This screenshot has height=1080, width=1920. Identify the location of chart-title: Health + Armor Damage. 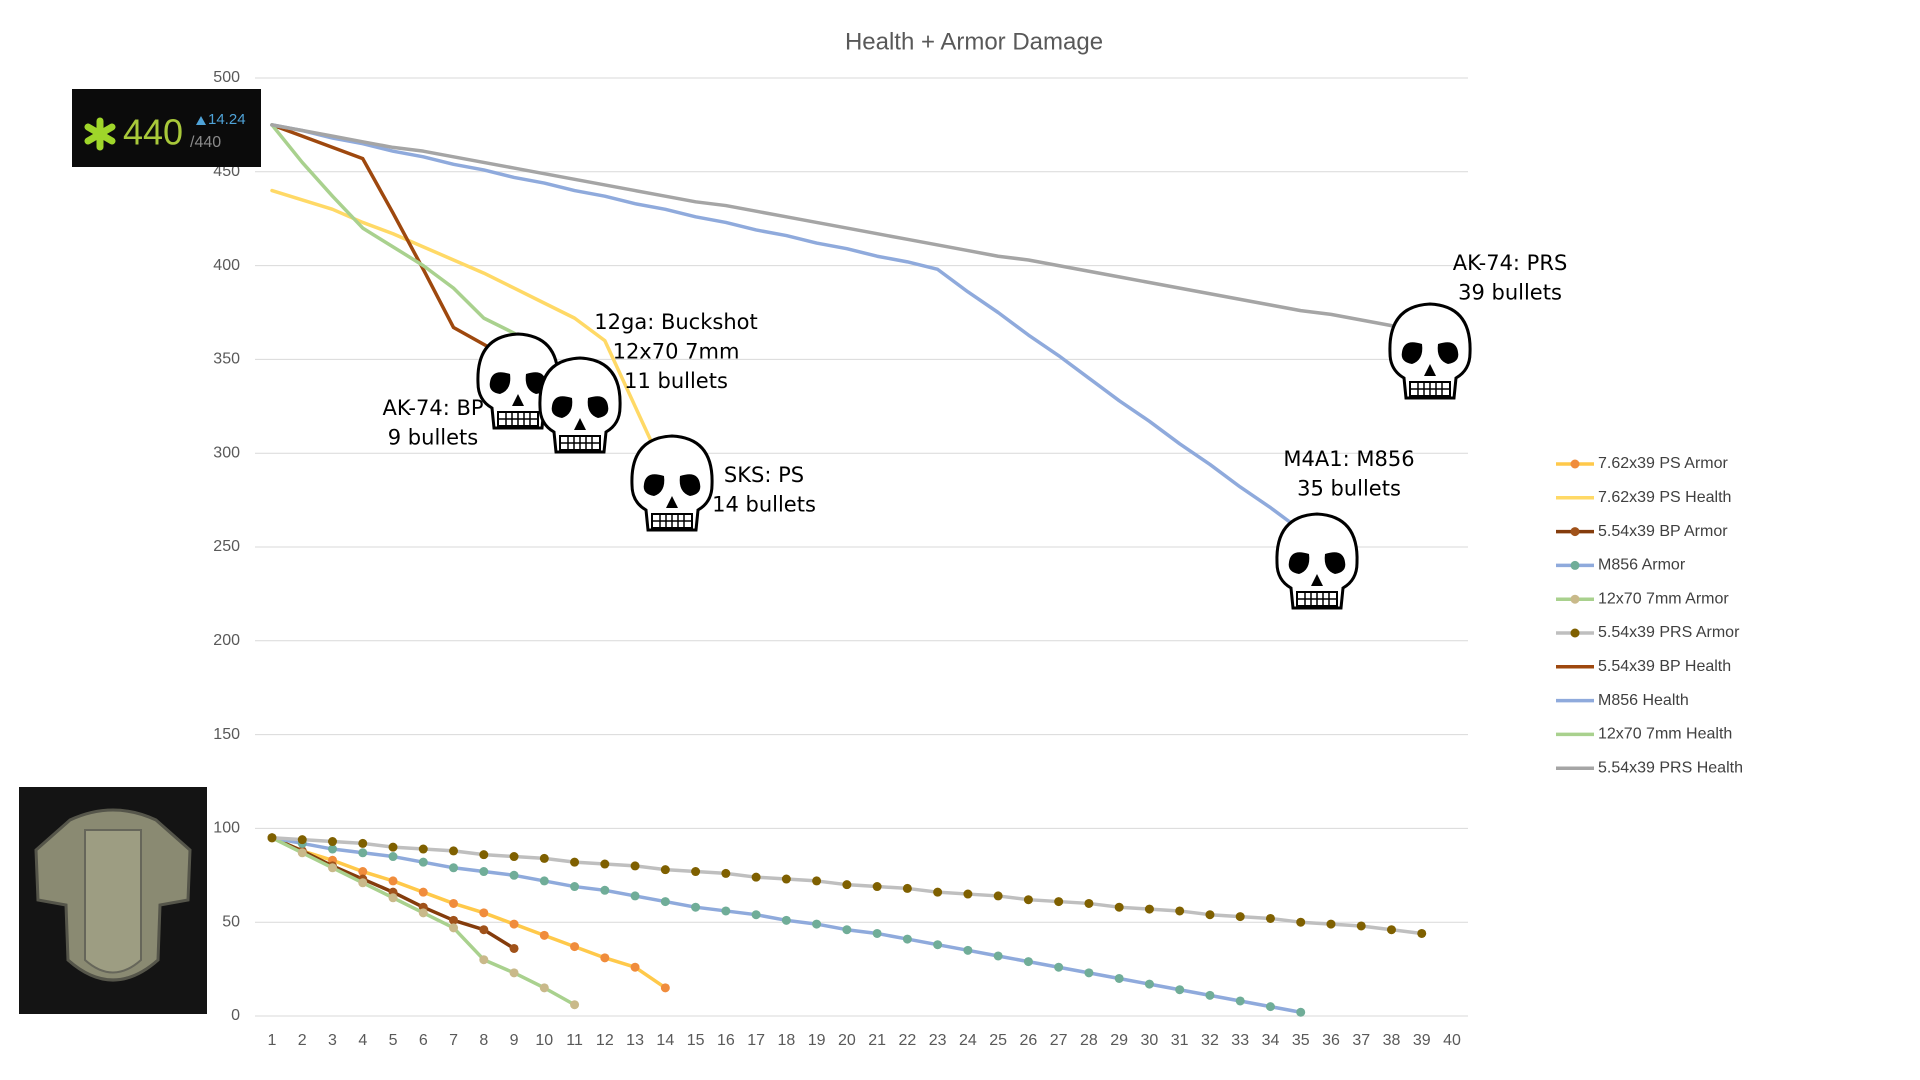
(974, 41).